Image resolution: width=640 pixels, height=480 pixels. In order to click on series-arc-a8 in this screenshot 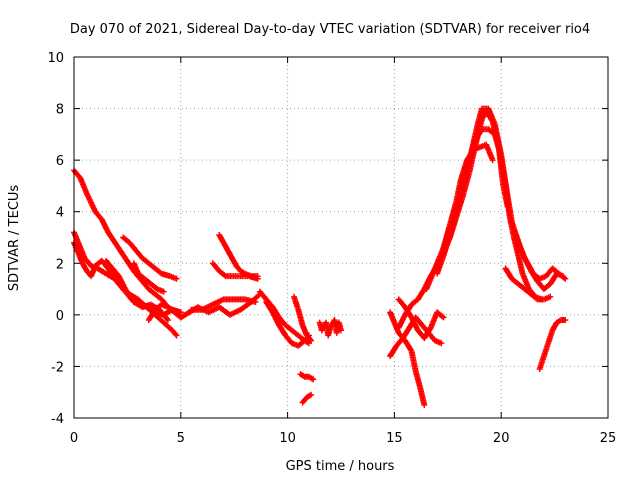, I will do `click(223, 304)`.